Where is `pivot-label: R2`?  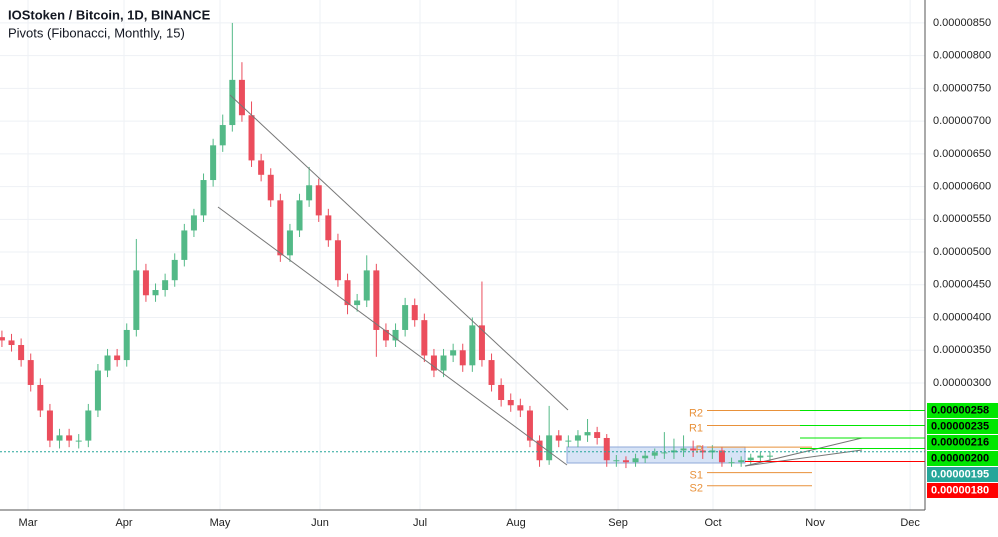 pivot-label: R2 is located at coordinates (696, 413).